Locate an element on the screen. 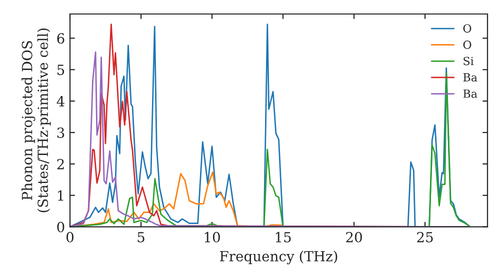 The image size is (500, 280). y-tick-label: 0 is located at coordinates (60, 227).